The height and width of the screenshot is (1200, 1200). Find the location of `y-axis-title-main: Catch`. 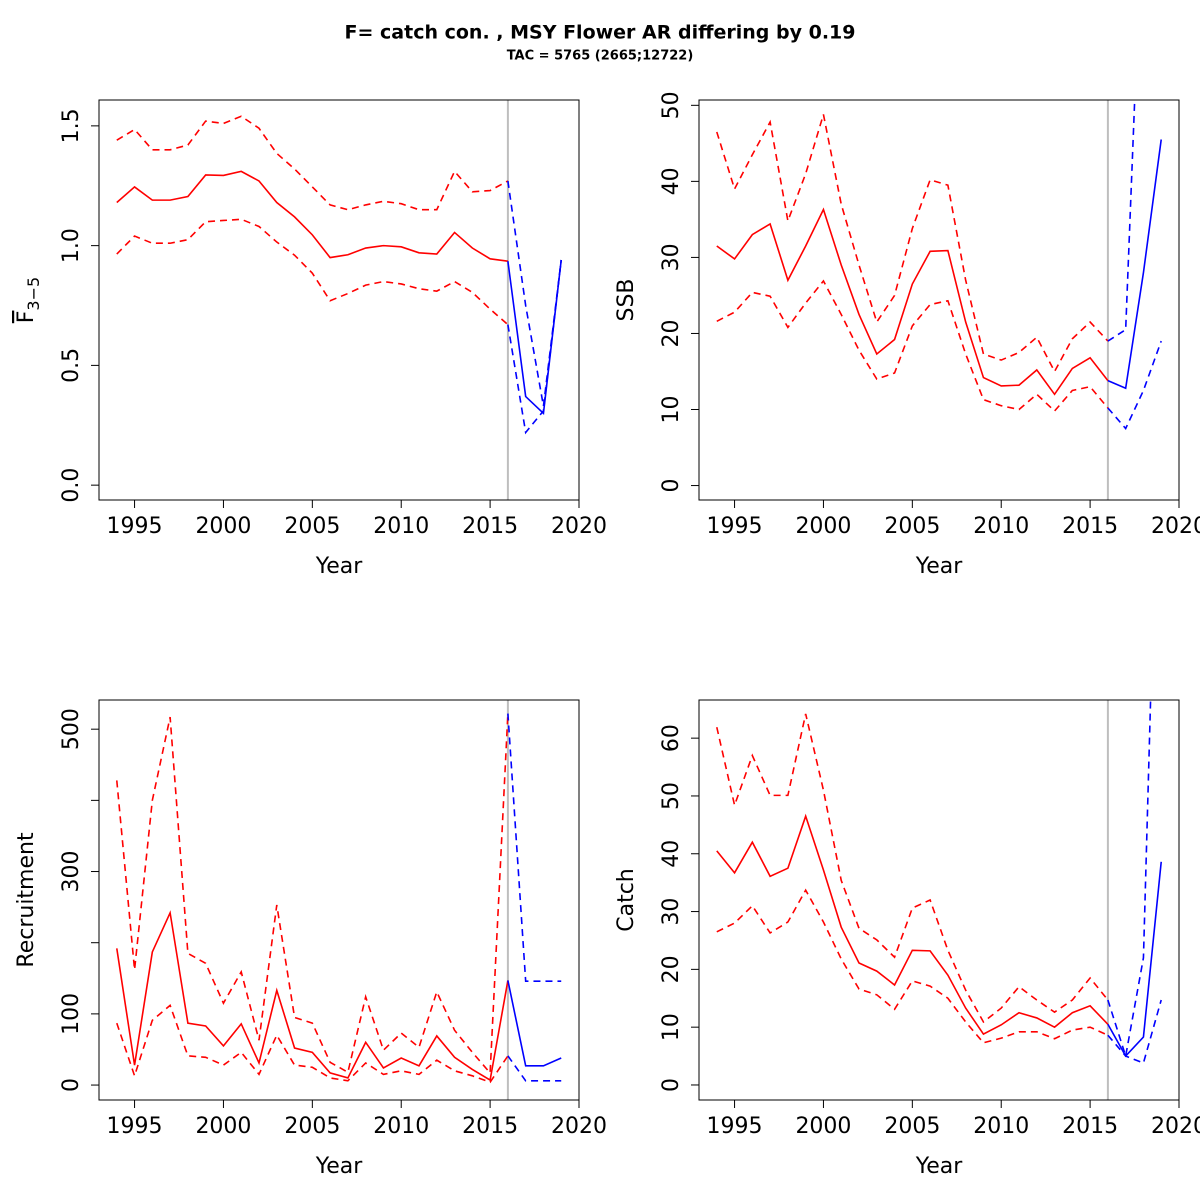

y-axis-title-main: Catch is located at coordinates (626, 900).